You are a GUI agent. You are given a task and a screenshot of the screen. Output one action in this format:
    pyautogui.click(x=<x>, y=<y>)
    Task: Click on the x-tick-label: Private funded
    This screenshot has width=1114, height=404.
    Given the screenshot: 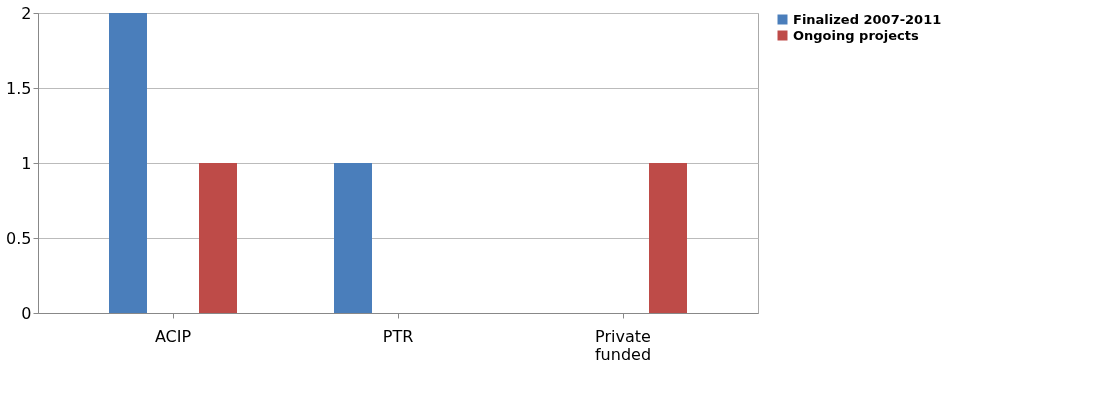 What is the action you would take?
    pyautogui.click(x=623, y=345)
    